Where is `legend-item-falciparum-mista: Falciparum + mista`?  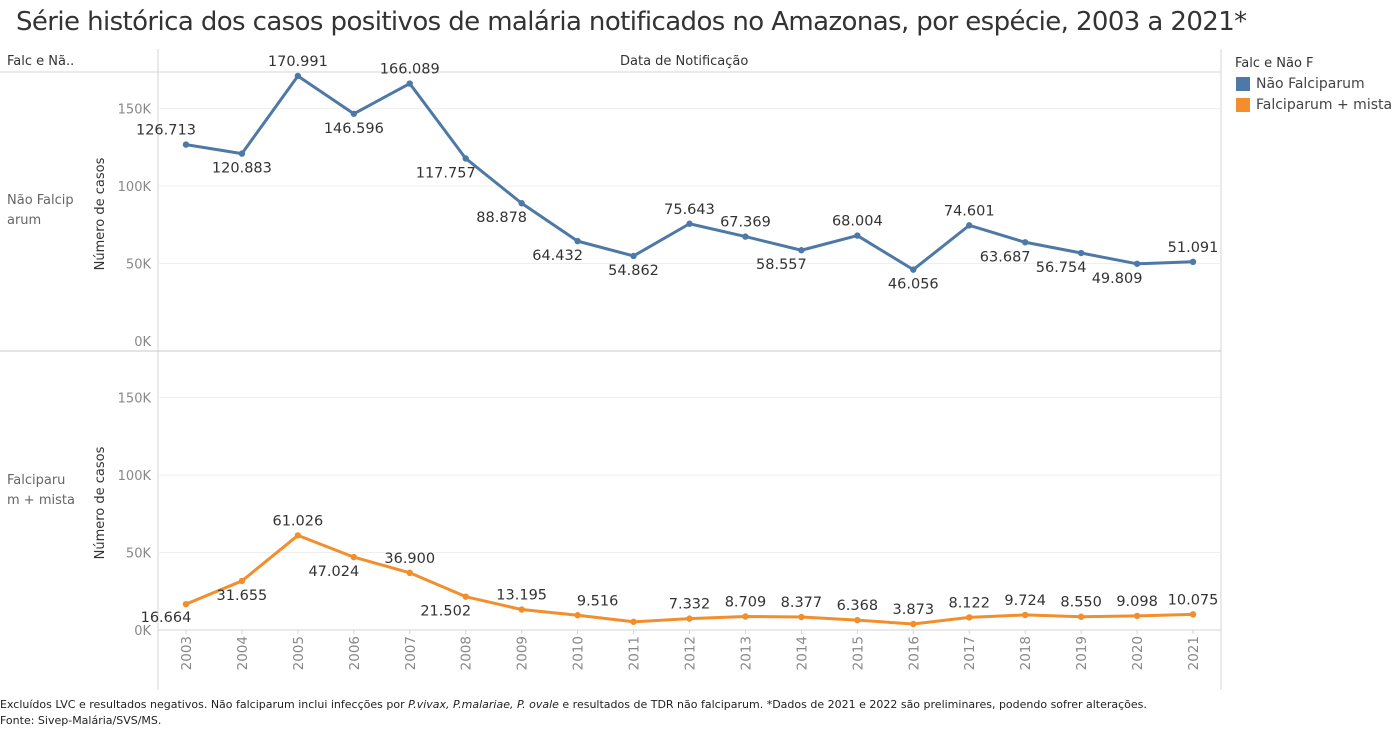
legend-item-falciparum-mista: Falciparum + mista is located at coordinates (1314, 105).